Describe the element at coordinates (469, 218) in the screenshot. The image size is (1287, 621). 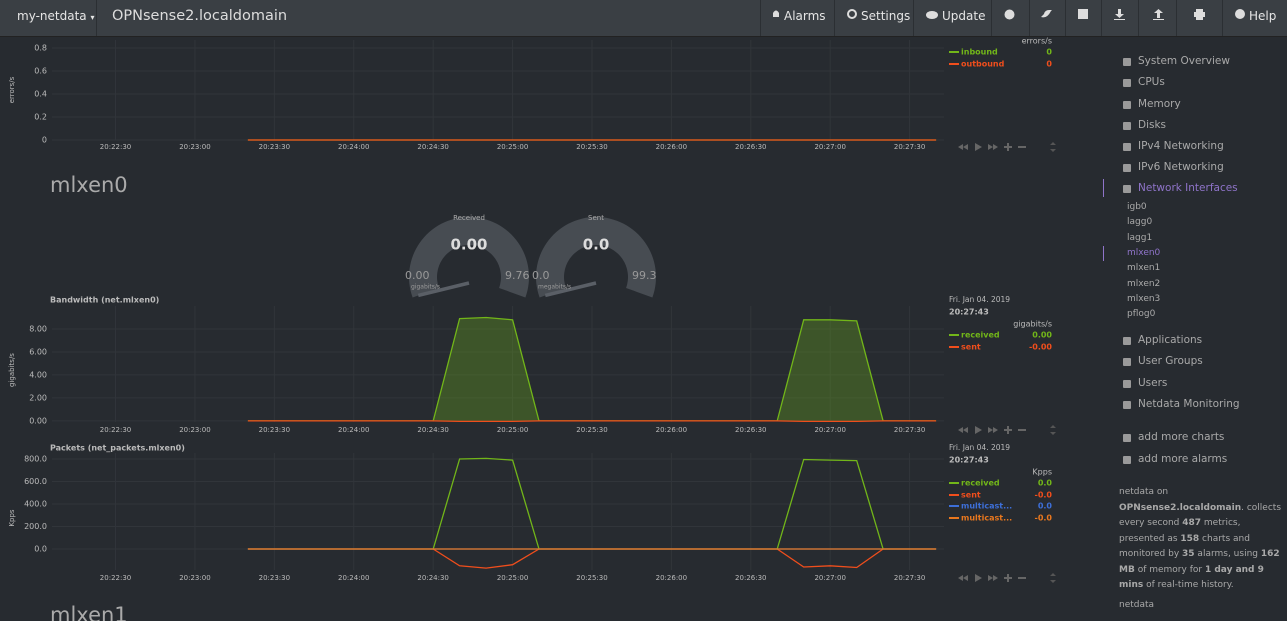
I see `gauge-title: Received` at that location.